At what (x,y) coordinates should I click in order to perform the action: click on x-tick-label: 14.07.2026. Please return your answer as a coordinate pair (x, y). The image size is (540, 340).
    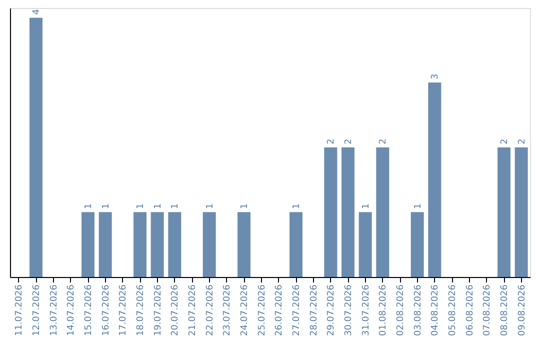
    Looking at the image, I should click on (71, 310).